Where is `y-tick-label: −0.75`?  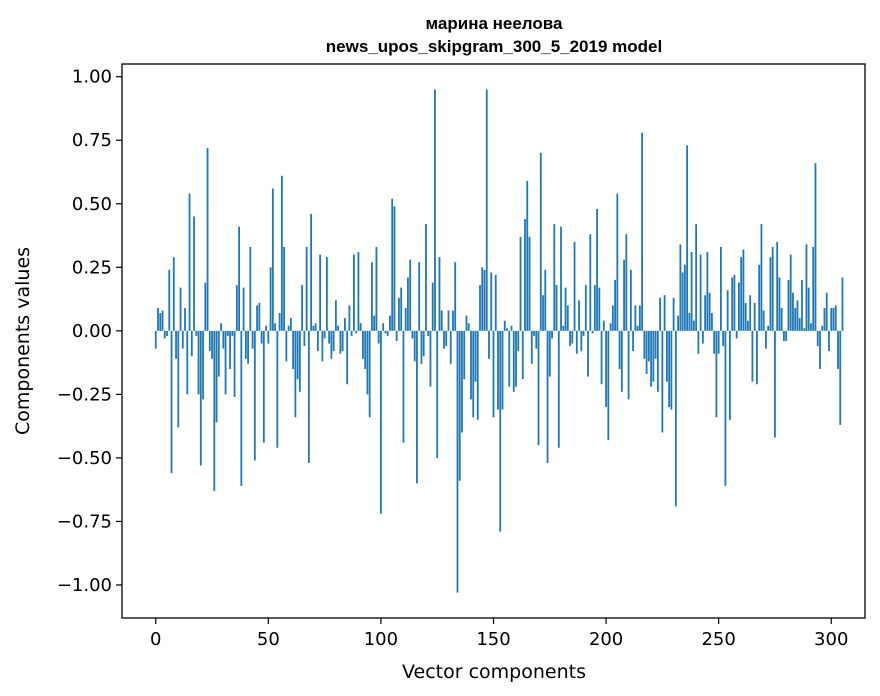
y-tick-label: −0.75 is located at coordinates (84, 521).